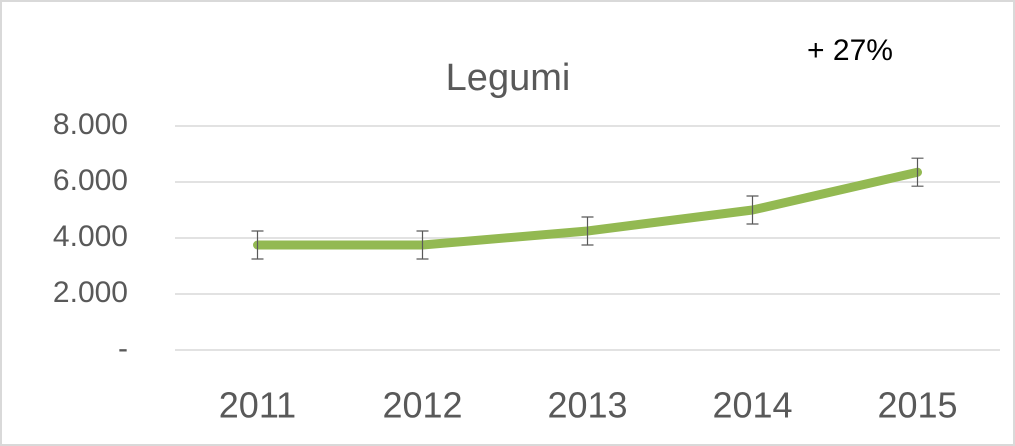  I want to click on y-tick-label: -, so click(123, 348).